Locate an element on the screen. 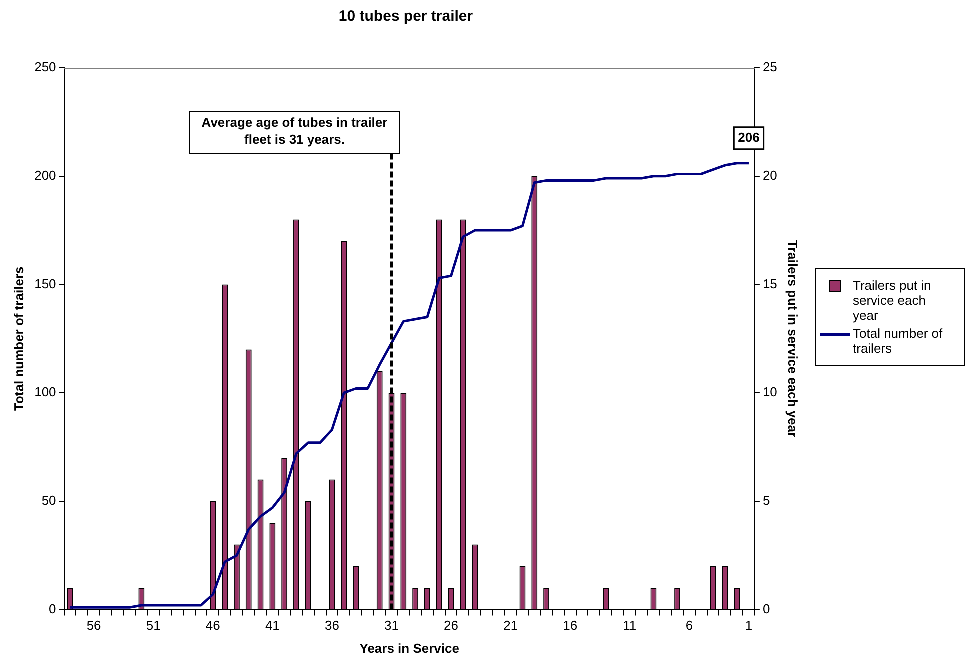  y2-tick-label: 25 is located at coordinates (770, 67).